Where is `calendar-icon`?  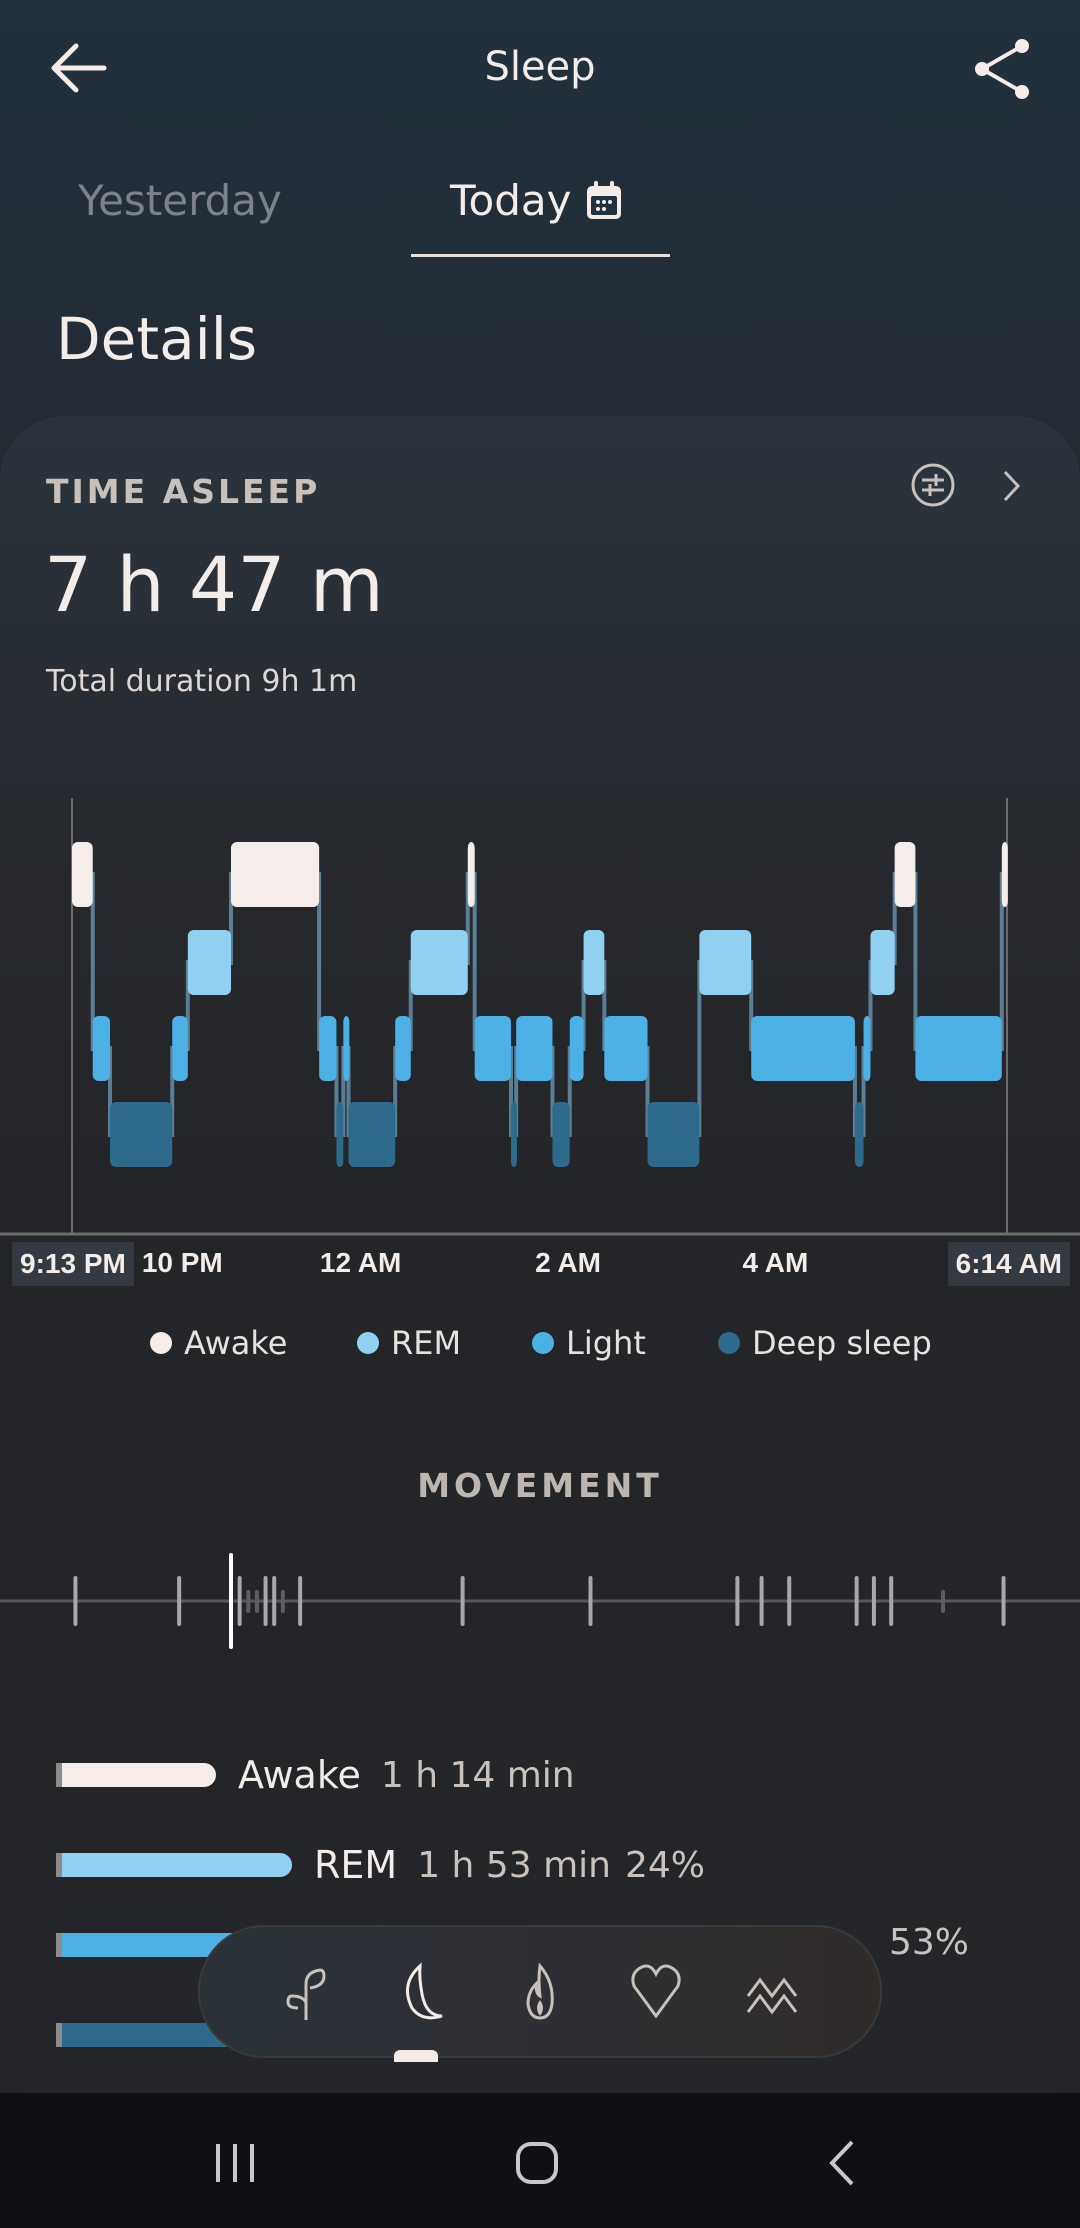 calendar-icon is located at coordinates (604, 201).